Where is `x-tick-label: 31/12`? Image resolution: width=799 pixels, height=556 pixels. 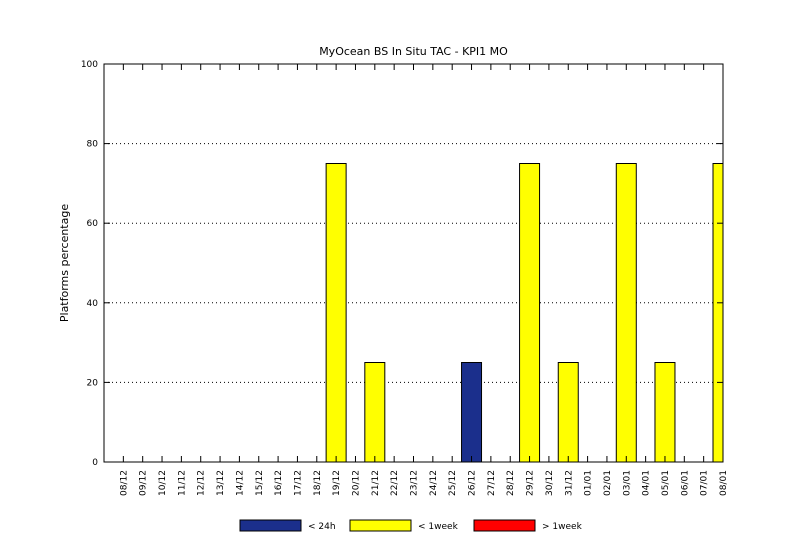 x-tick-label: 31/12 is located at coordinates (569, 483).